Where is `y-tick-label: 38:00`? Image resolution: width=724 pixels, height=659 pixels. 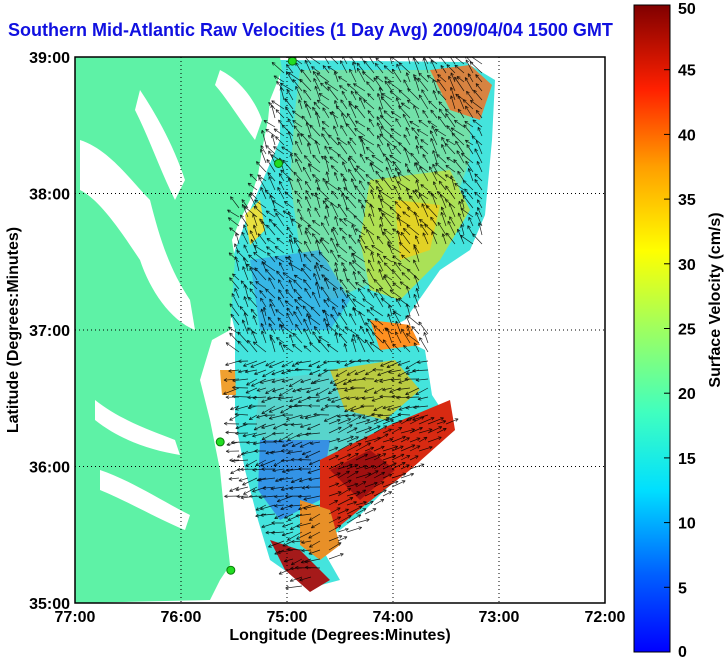 y-tick-label: 38:00 is located at coordinates (49, 195).